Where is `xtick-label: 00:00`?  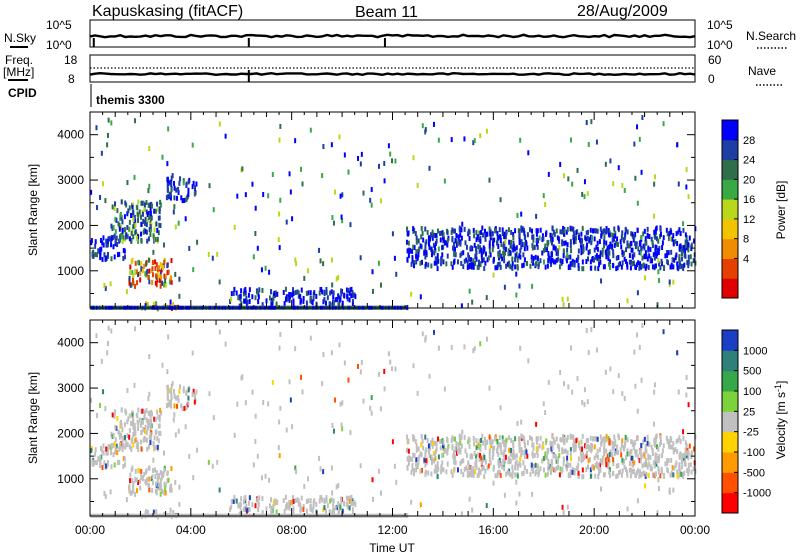
xtick-label: 00:00 is located at coordinates (695, 530).